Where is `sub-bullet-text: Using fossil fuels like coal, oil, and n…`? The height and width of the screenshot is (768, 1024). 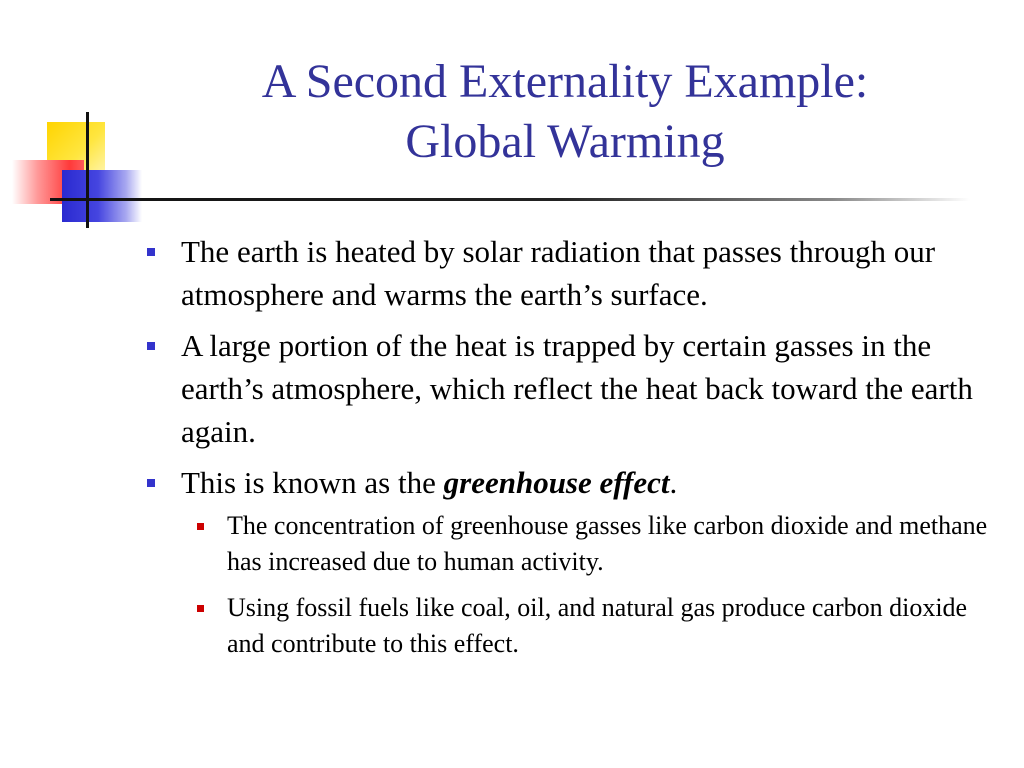 sub-bullet-text: Using fossil fuels like coal, oil, and n… is located at coordinates (597, 625).